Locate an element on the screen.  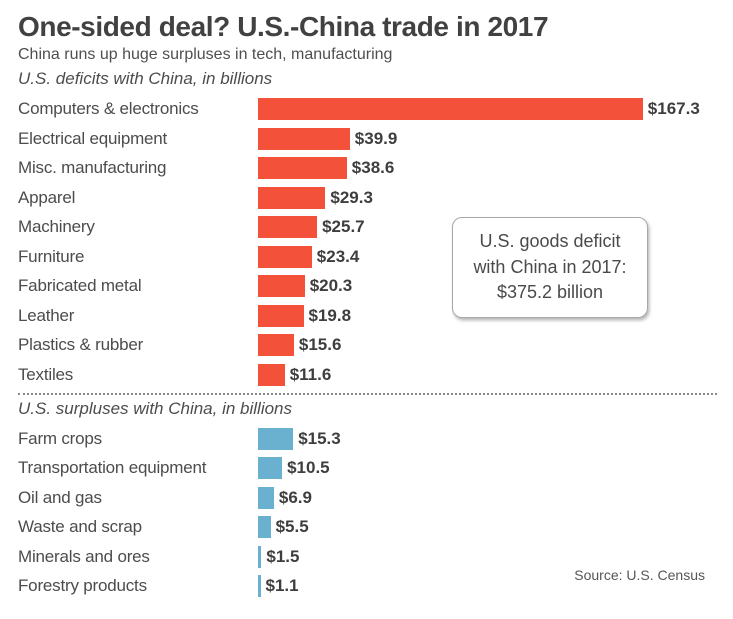
surpluses-section-label: U.S. surpluses with China, in billions is located at coordinates (155, 408).